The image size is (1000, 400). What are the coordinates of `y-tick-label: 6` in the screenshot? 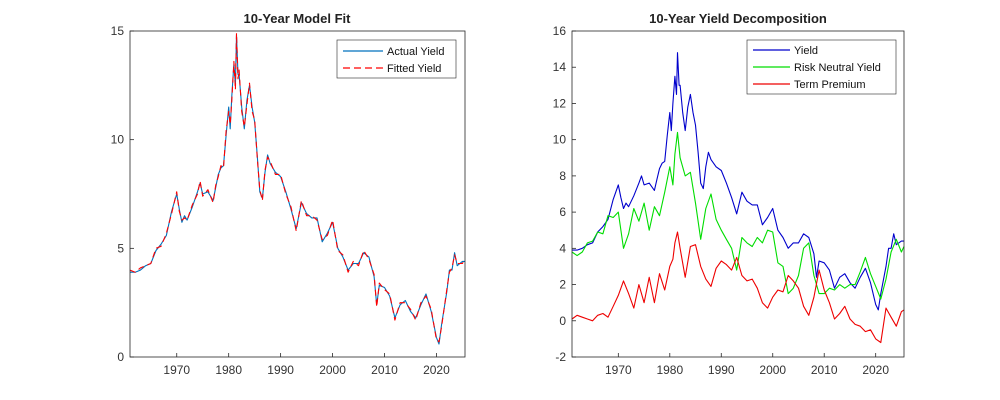 It's located at (562, 212).